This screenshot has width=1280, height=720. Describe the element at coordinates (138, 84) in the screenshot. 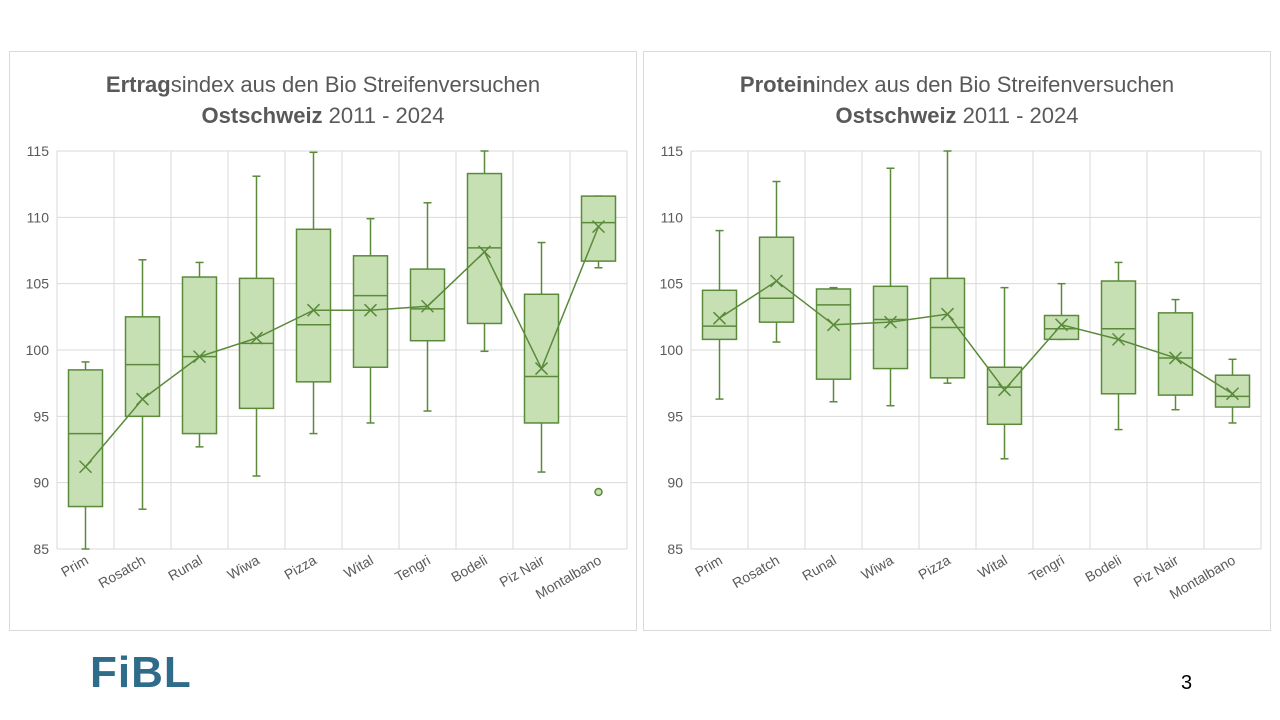

I see `title-bold: Ertrag` at that location.